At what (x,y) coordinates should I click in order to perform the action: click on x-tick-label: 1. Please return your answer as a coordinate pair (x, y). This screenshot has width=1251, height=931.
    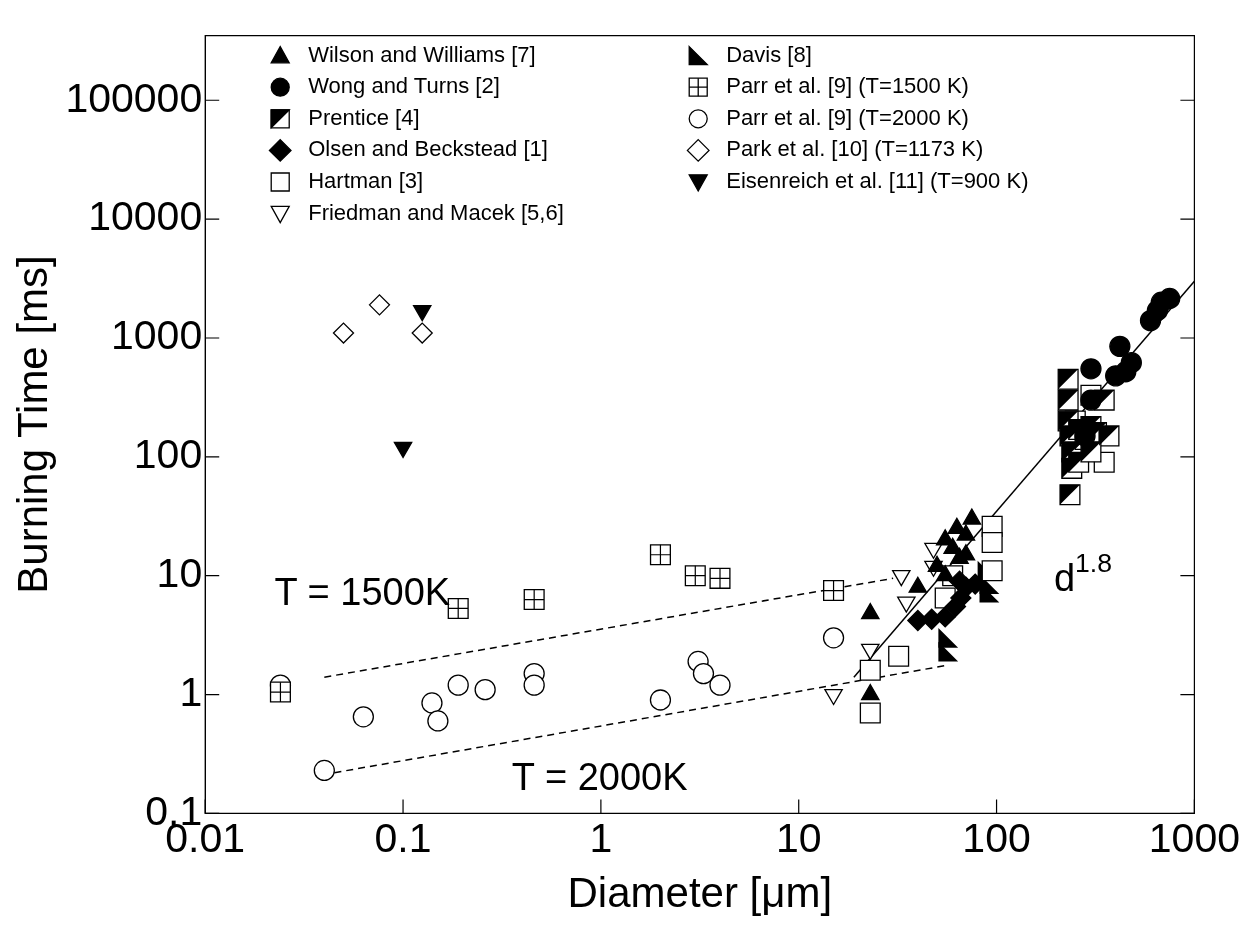
    Looking at the image, I should click on (601, 838).